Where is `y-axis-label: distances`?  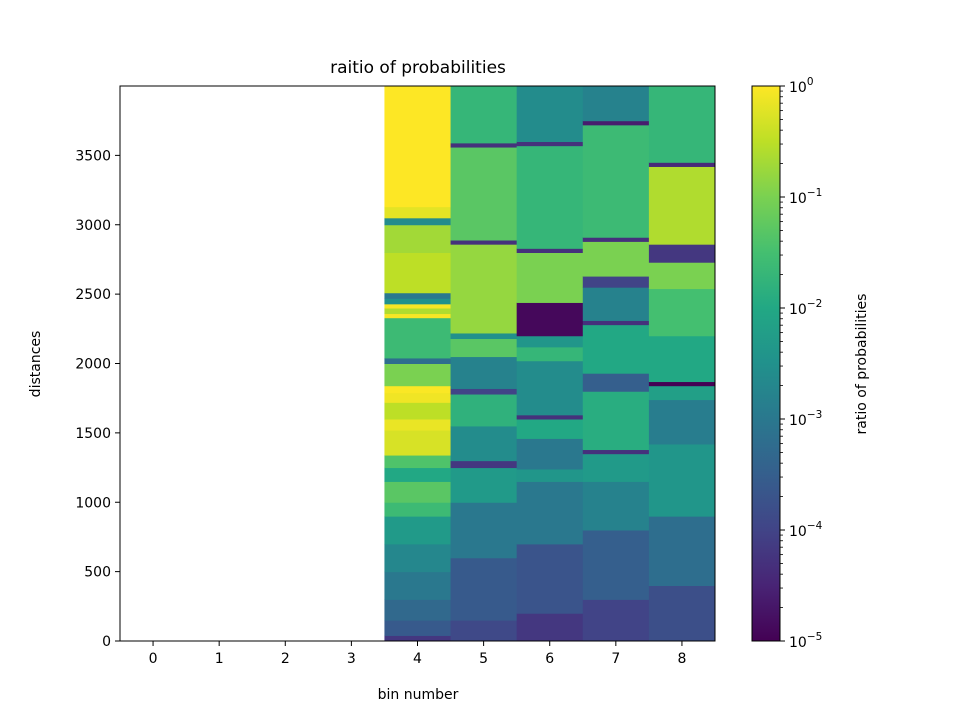
y-axis-label: distances is located at coordinates (36, 364).